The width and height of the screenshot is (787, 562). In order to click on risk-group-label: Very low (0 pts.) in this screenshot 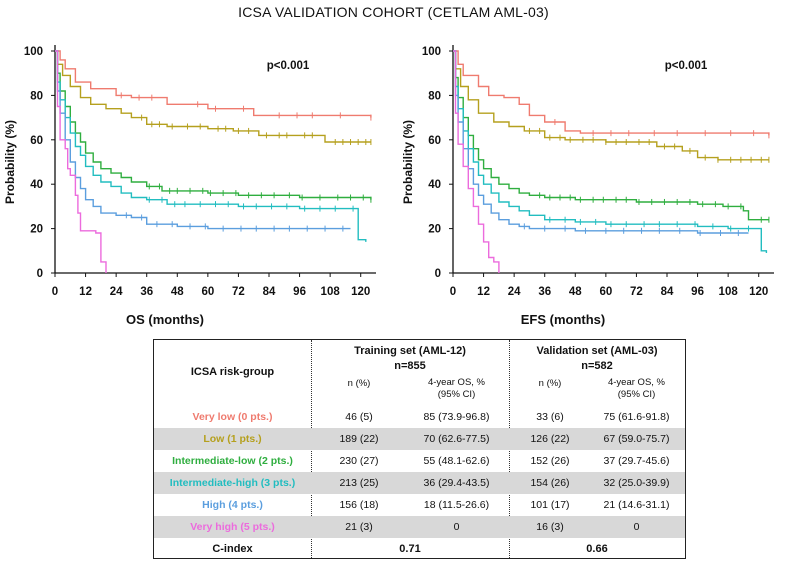, I will do `click(232, 417)`.